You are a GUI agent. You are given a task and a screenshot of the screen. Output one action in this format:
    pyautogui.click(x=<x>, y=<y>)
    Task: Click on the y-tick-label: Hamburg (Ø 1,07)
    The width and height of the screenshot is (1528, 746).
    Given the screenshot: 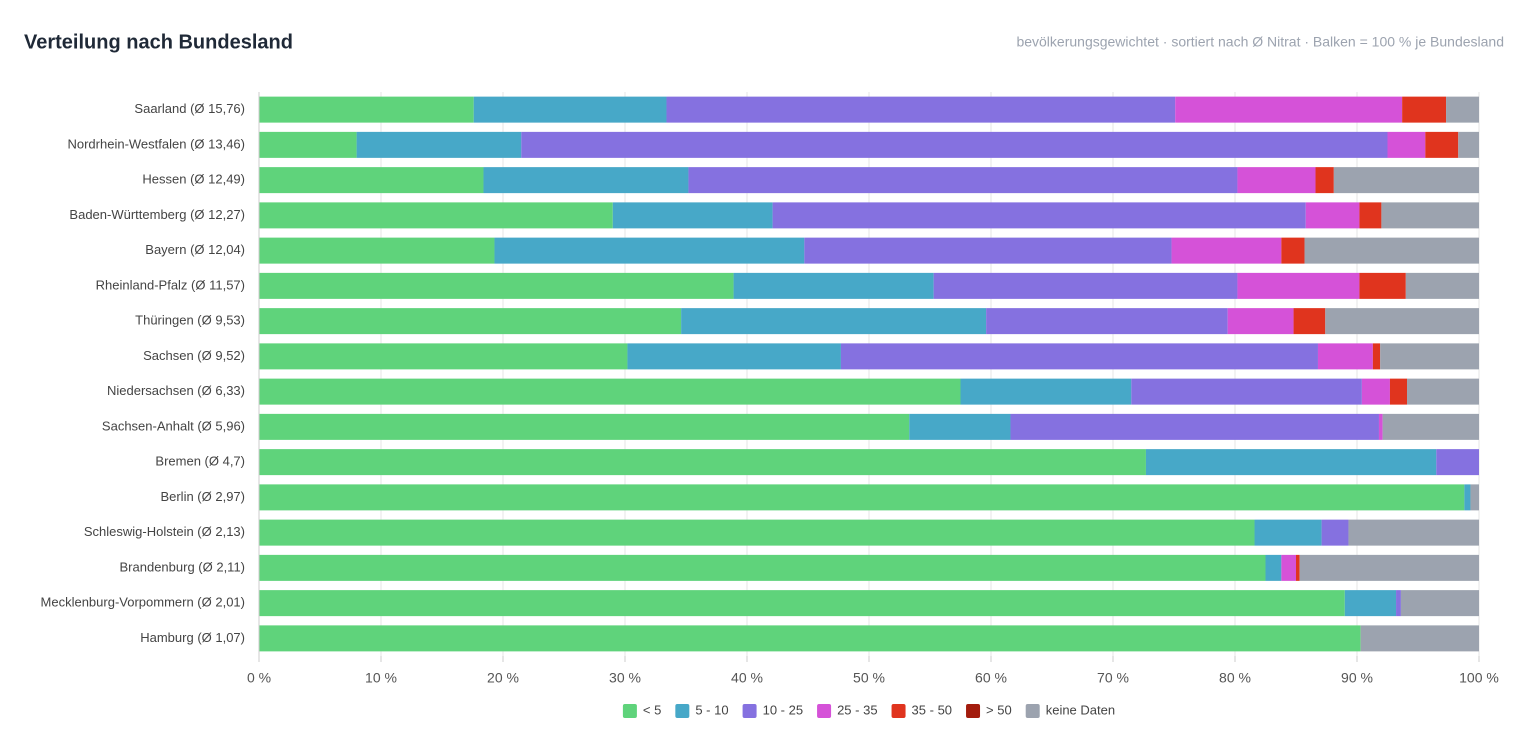 What is the action you would take?
    pyautogui.click(x=192, y=637)
    